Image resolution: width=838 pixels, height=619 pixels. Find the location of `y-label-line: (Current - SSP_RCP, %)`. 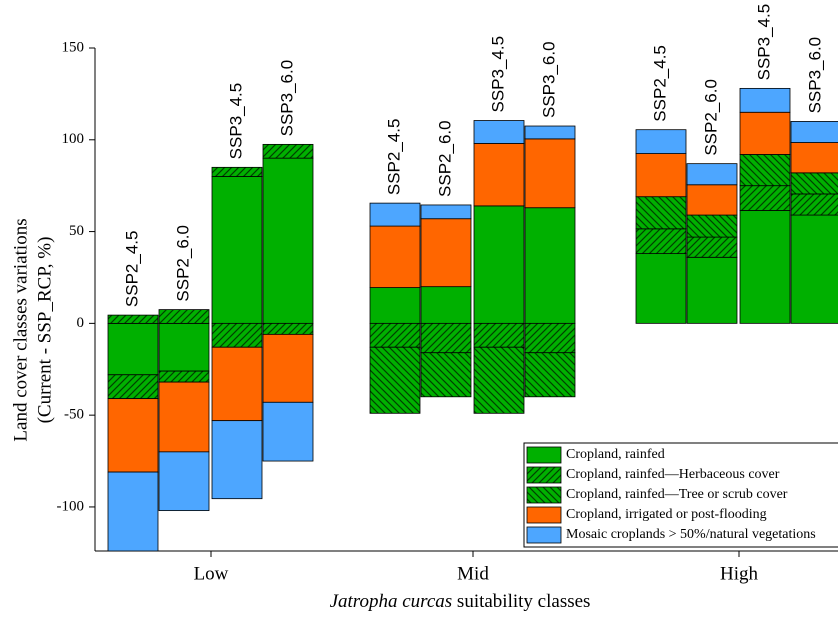

y-label-line: (Current - SSP_RCP, %) is located at coordinates (44, 330).